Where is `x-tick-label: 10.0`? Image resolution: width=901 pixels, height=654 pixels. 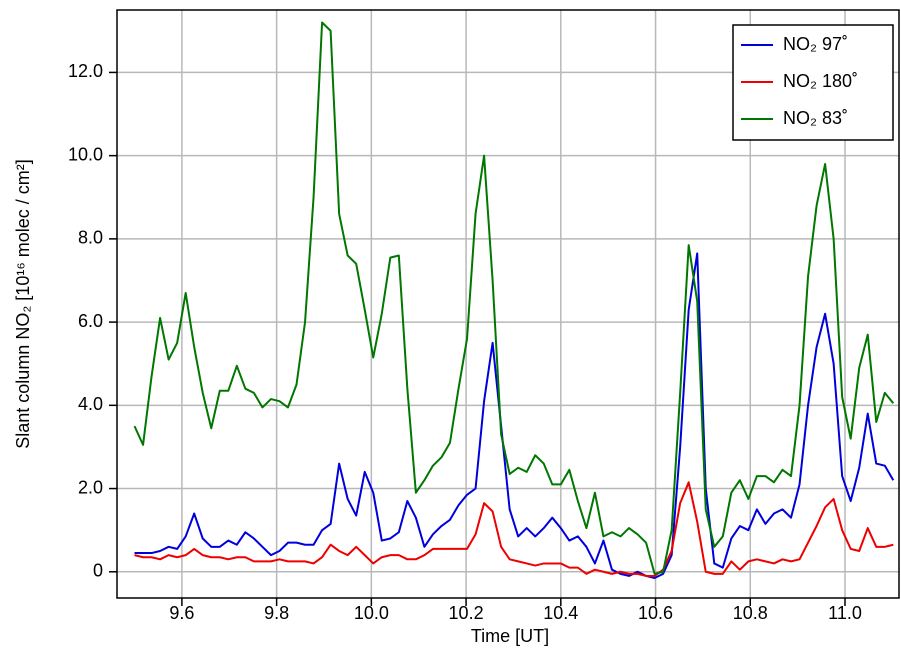 x-tick-label: 10.0 is located at coordinates (371, 613).